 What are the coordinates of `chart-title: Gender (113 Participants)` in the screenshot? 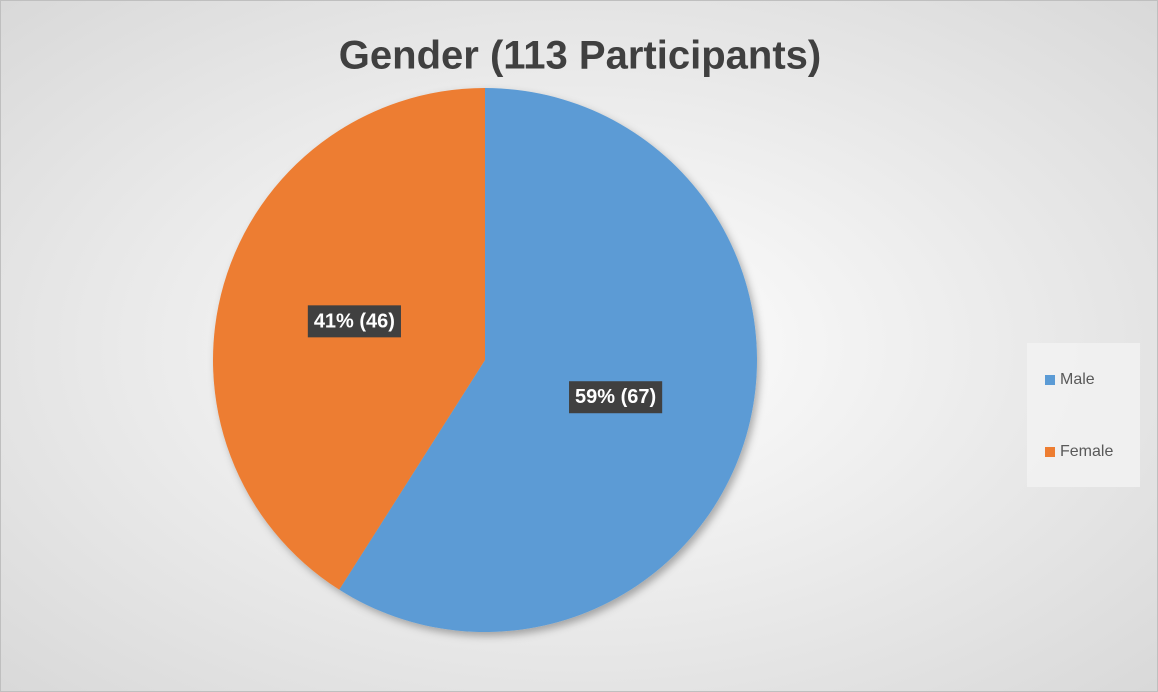 It's located at (580, 56).